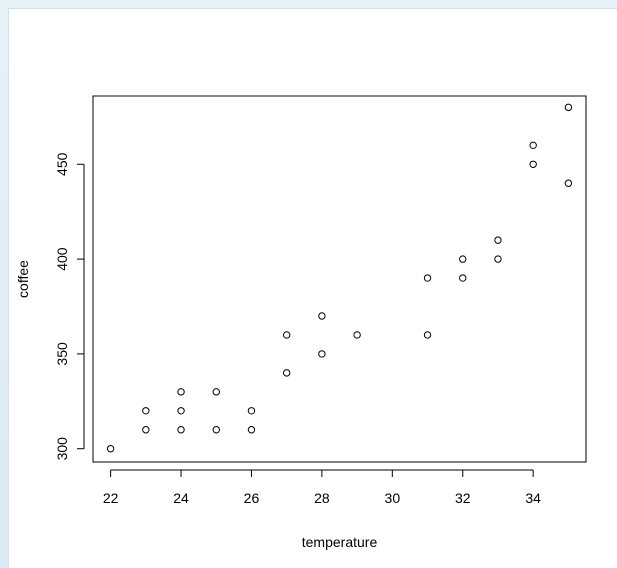 The width and height of the screenshot is (617, 568). Describe the element at coordinates (322, 498) in the screenshot. I see `x-tick-label: 28` at that location.